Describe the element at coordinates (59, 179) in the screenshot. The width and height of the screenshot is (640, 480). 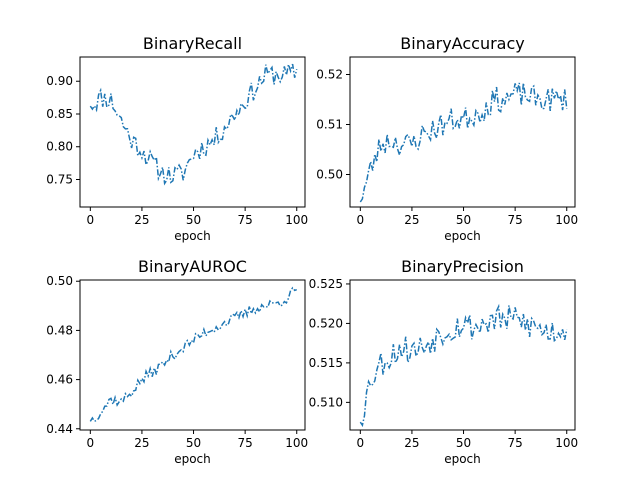
I see `y-tick-label: 0.75` at that location.